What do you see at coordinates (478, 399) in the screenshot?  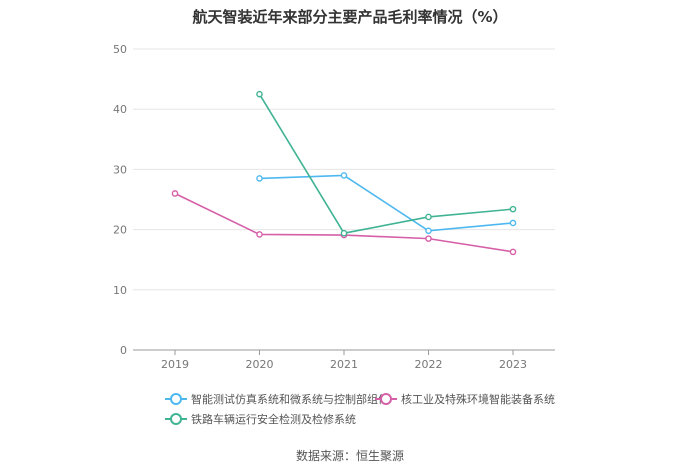 I see `legend-label: 核工业及特殊环境智能装备系统` at bounding box center [478, 399].